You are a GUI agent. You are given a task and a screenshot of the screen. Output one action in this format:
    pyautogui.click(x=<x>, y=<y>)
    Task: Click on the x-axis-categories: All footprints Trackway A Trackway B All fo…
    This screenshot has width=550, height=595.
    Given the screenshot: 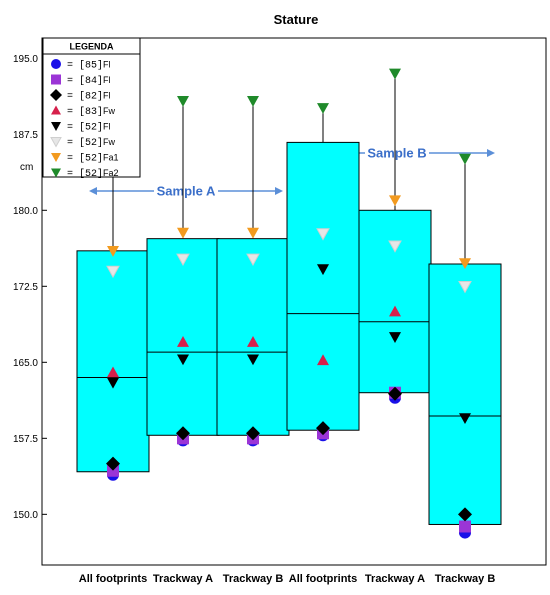 What is the action you would take?
    pyautogui.click(x=287, y=579)
    